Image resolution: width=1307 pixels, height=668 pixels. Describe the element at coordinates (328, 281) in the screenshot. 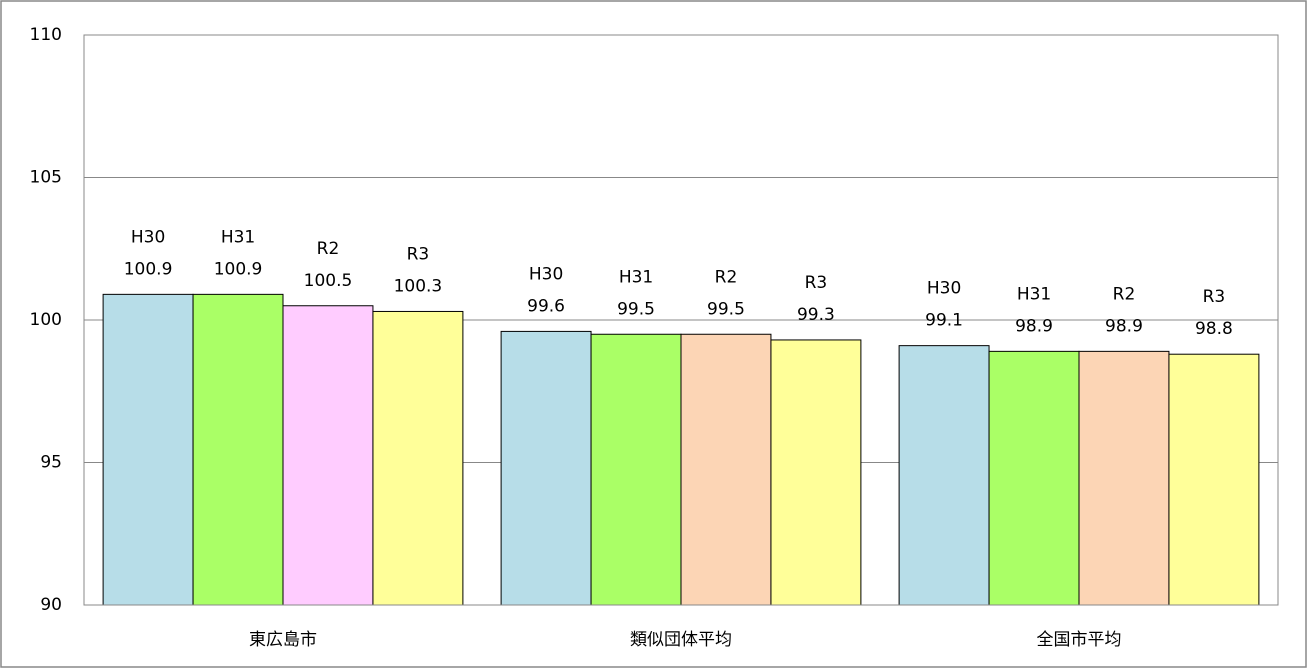

I see `value-label: 100.5` at that location.